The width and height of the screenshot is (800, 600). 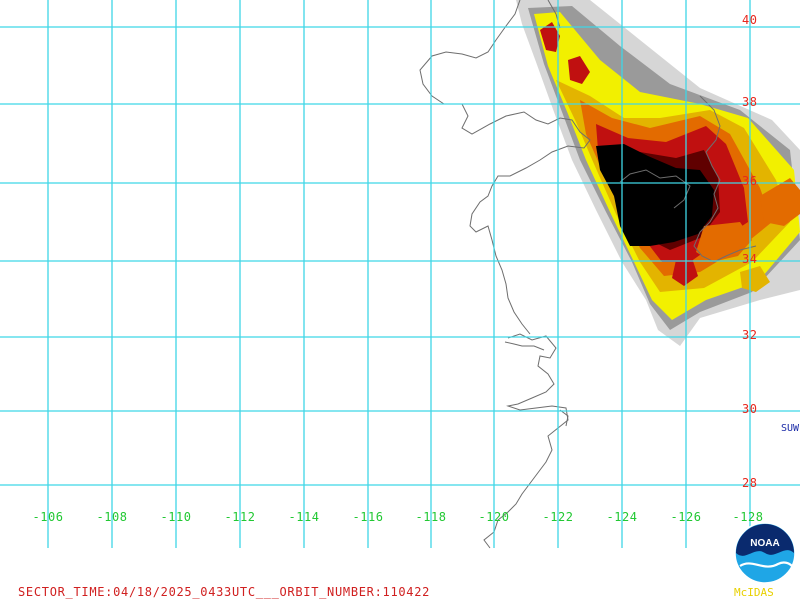 I want to click on latitude-label: 32, so click(x=750, y=335).